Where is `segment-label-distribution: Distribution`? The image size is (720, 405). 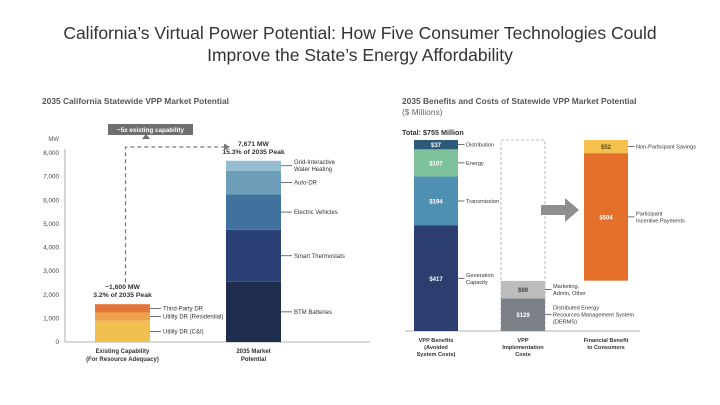 segment-label-distribution: Distribution is located at coordinates (480, 146).